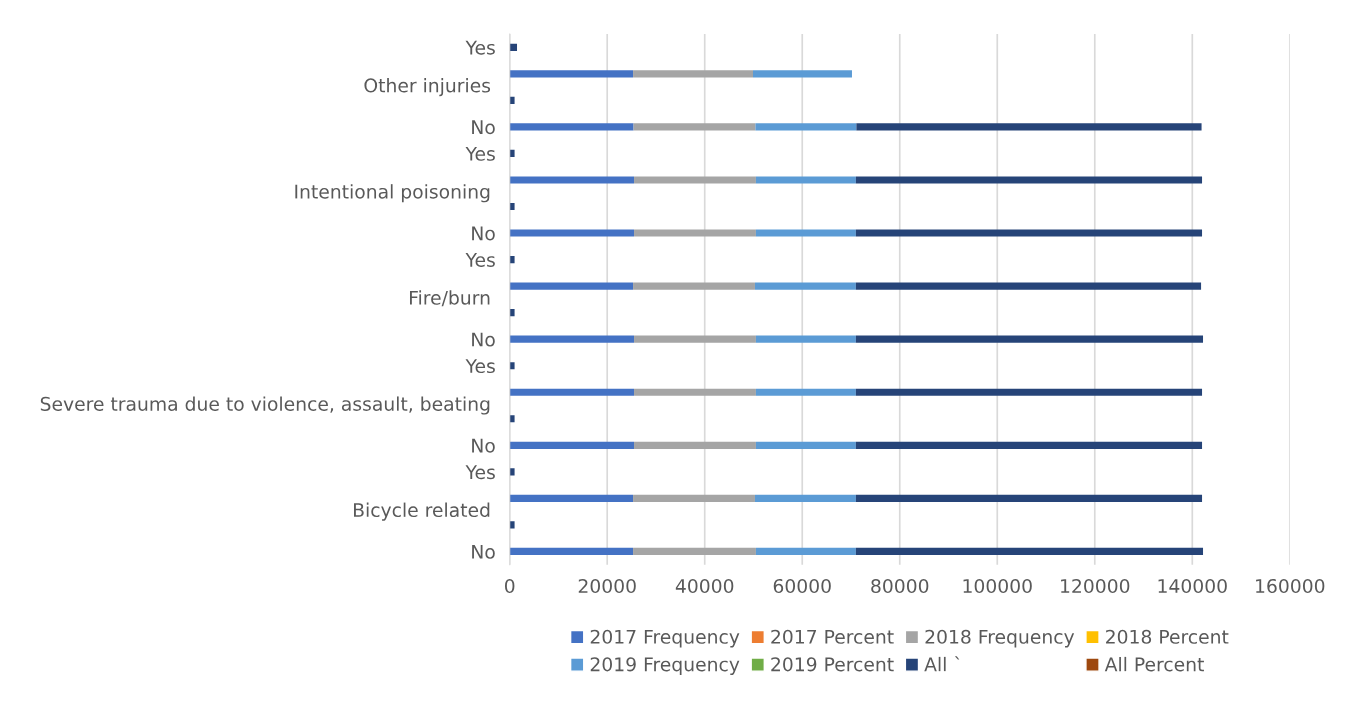  Describe the element at coordinates (704, 586) in the screenshot. I see `x-tick-label: 40000` at that location.